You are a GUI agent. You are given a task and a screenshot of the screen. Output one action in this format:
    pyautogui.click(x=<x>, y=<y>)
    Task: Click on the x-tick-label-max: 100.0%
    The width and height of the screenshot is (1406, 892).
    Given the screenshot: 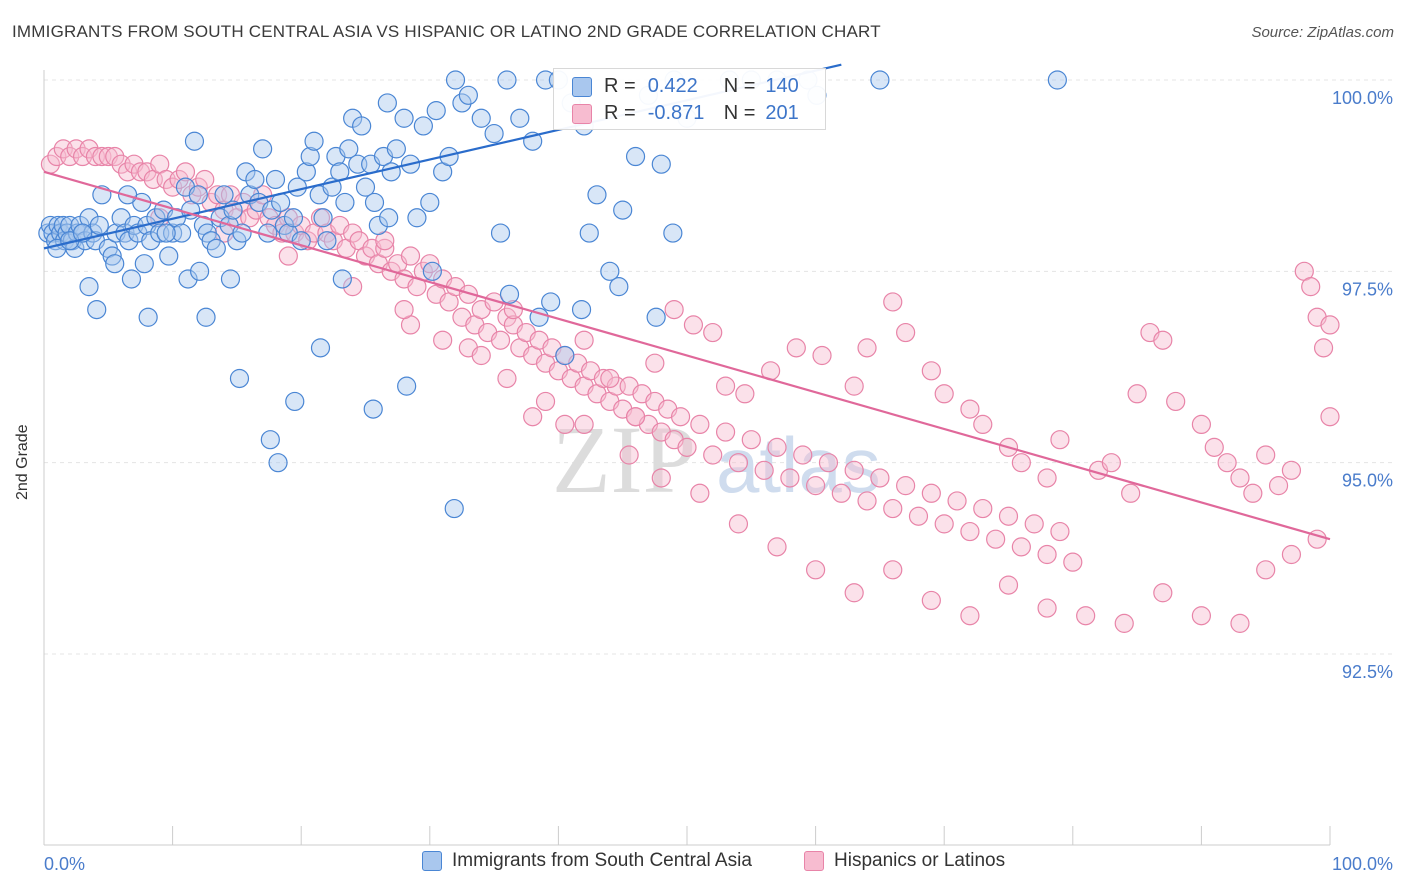 What is the action you would take?
    pyautogui.click(x=1362, y=864)
    